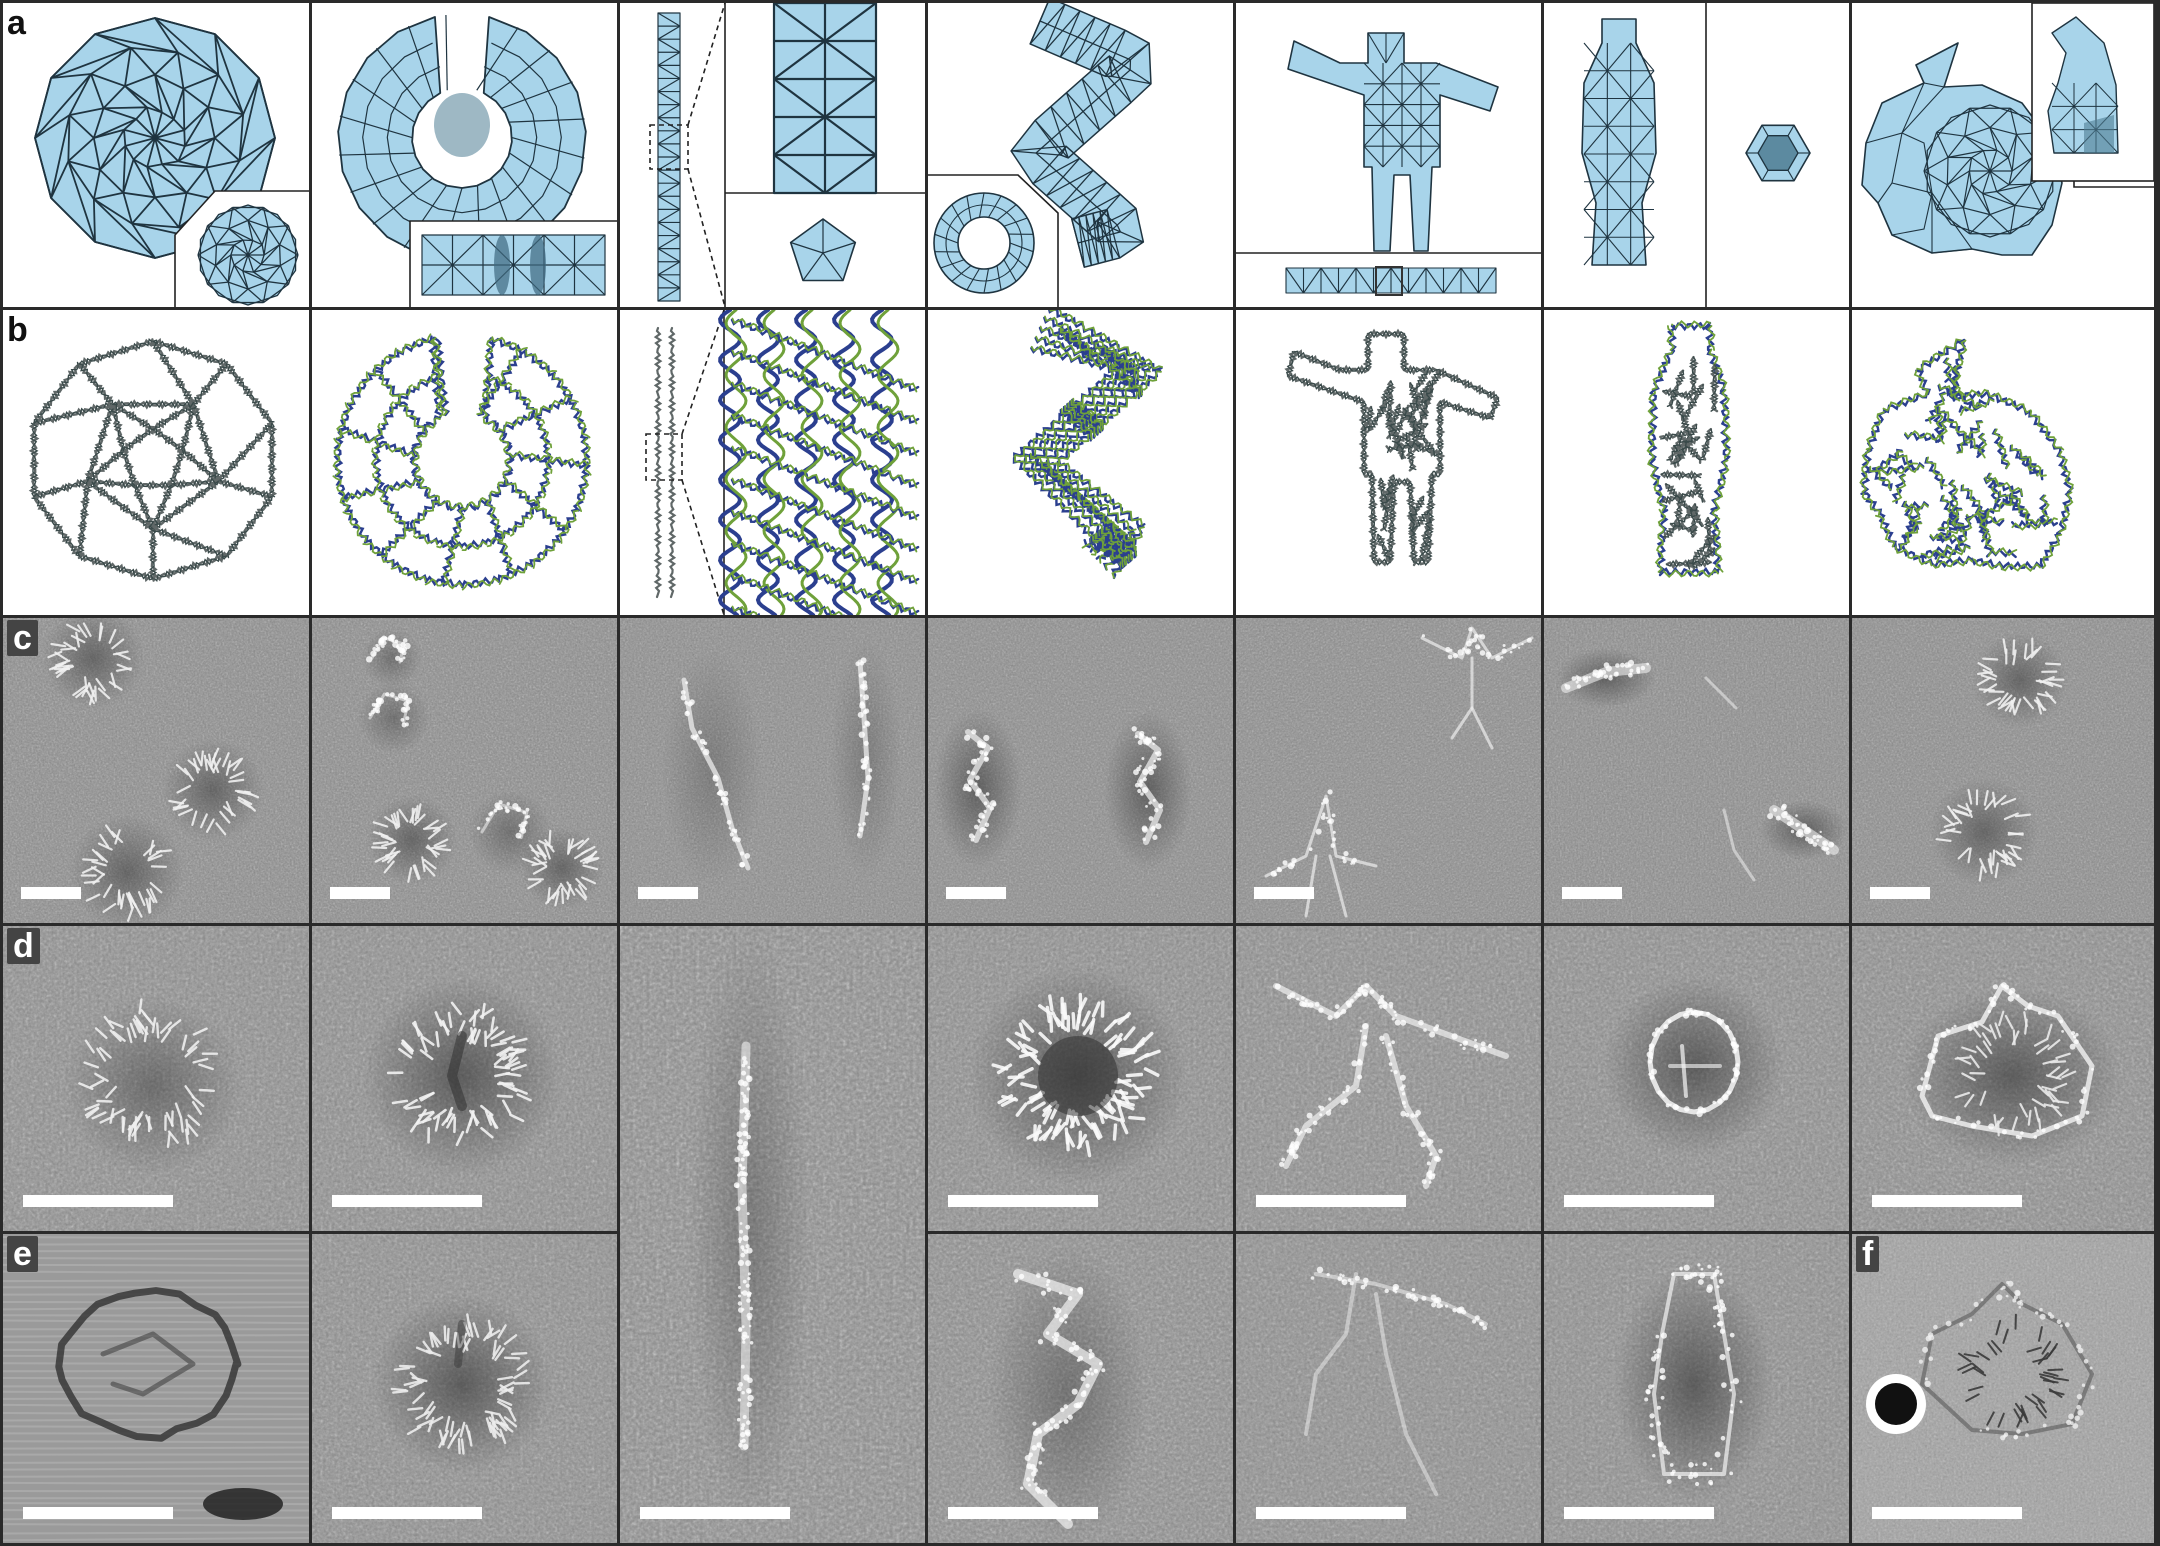 This screenshot has width=2160, height=1546. Describe the element at coordinates (22, 638) in the screenshot. I see `panel-label-c: c` at that location.